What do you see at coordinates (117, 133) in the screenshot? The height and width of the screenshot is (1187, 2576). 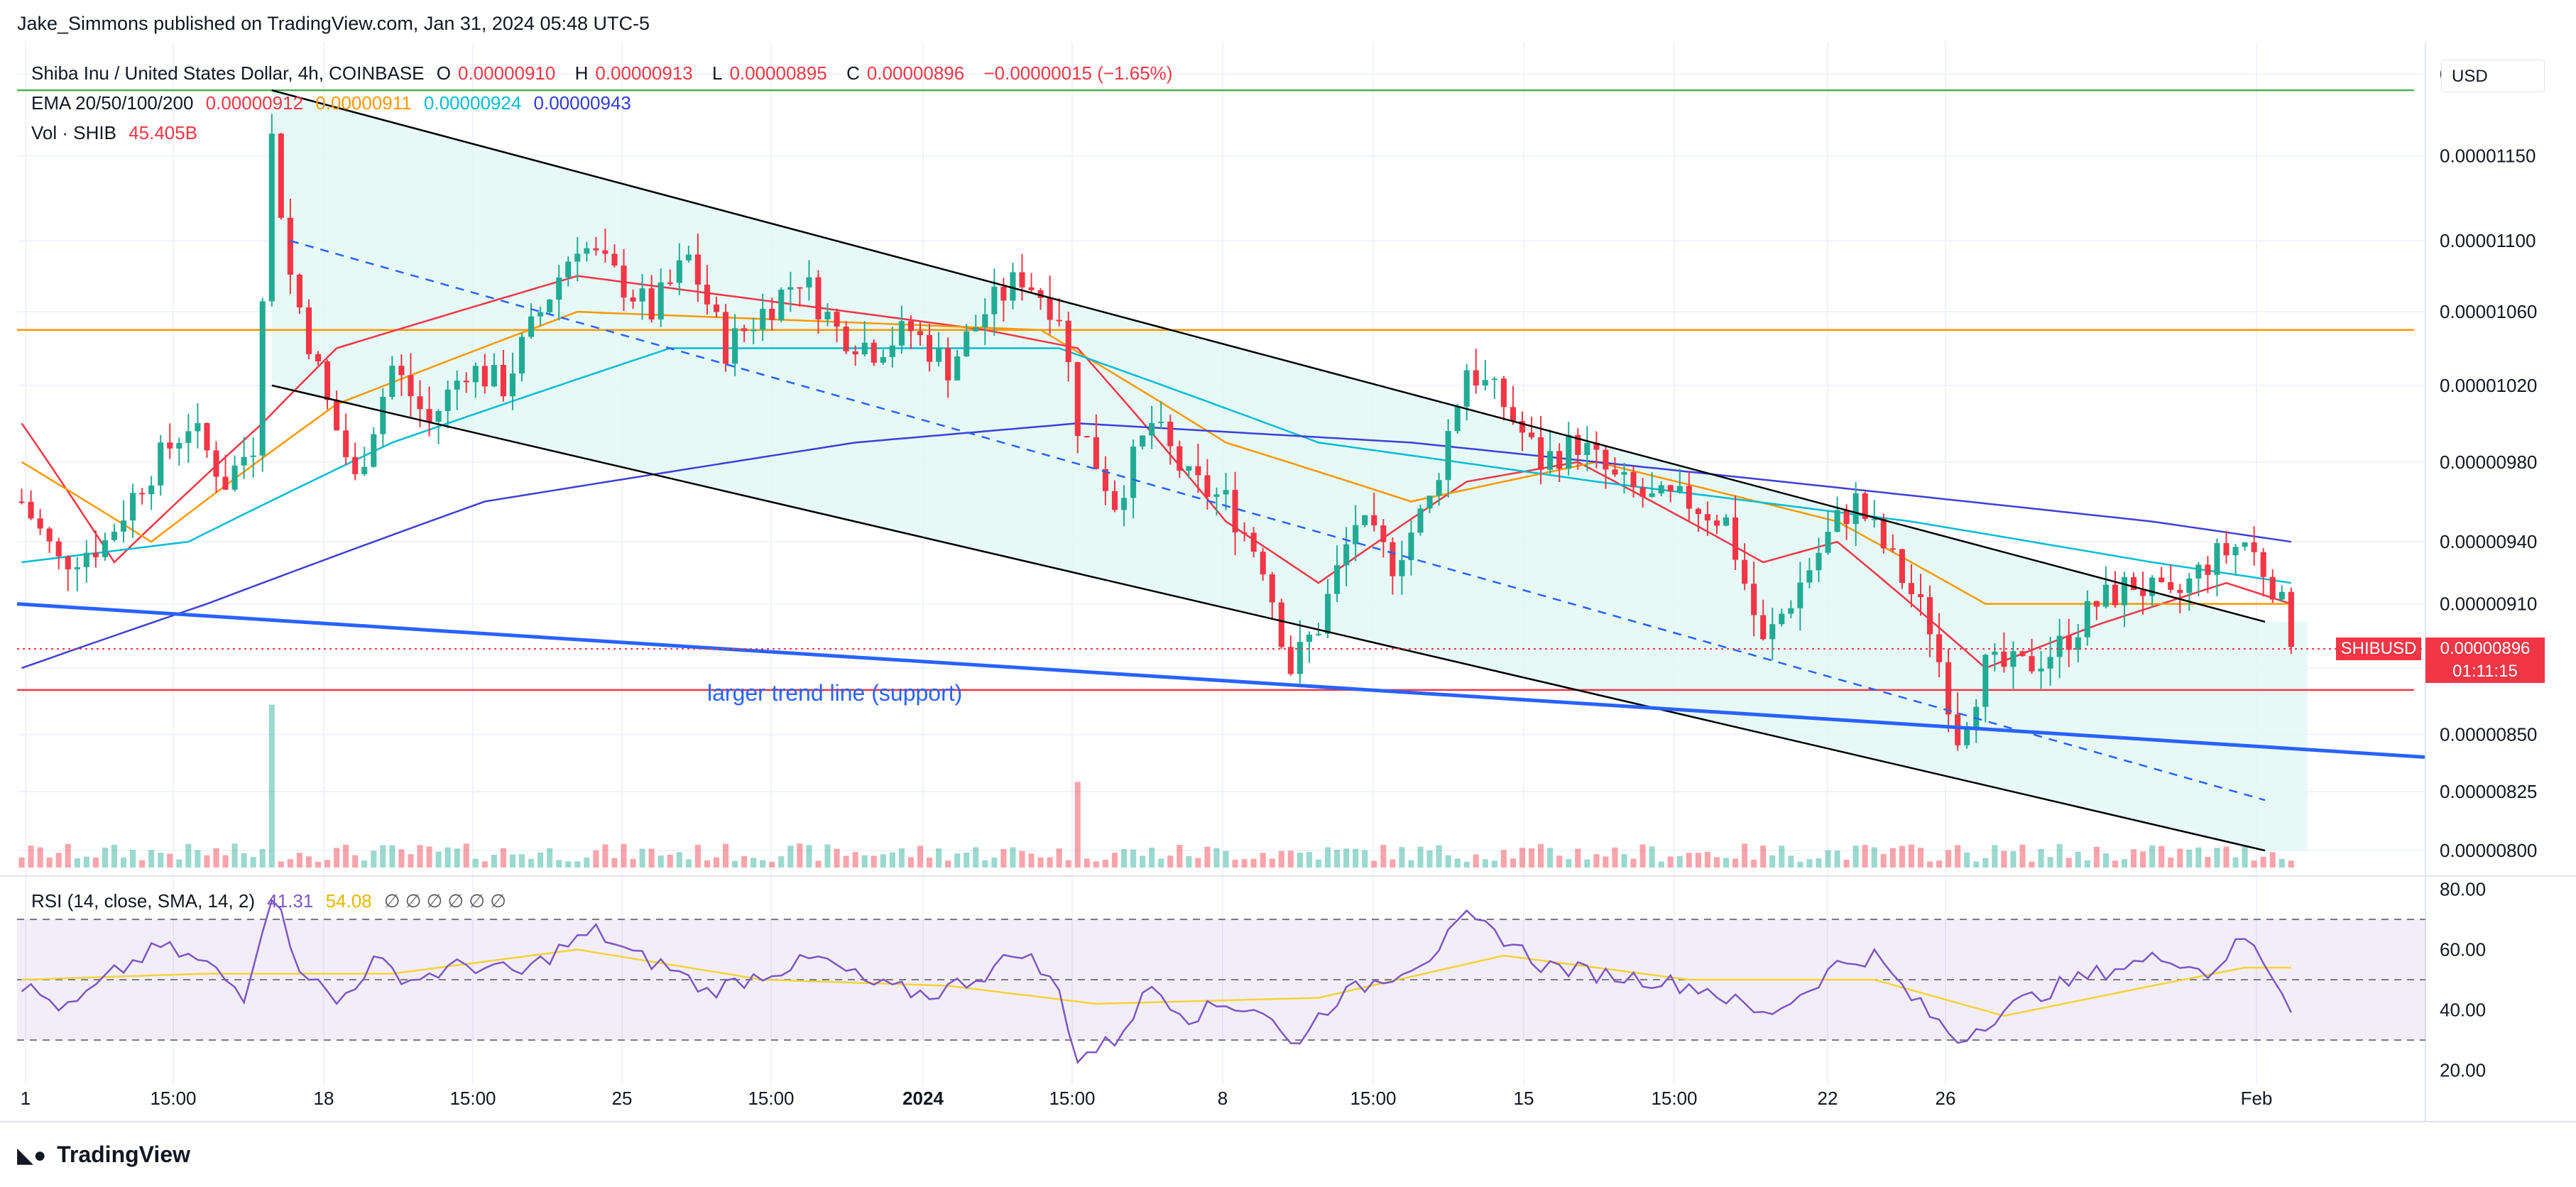 I see `volume-legend: Vol · SHIB 45.405B` at bounding box center [117, 133].